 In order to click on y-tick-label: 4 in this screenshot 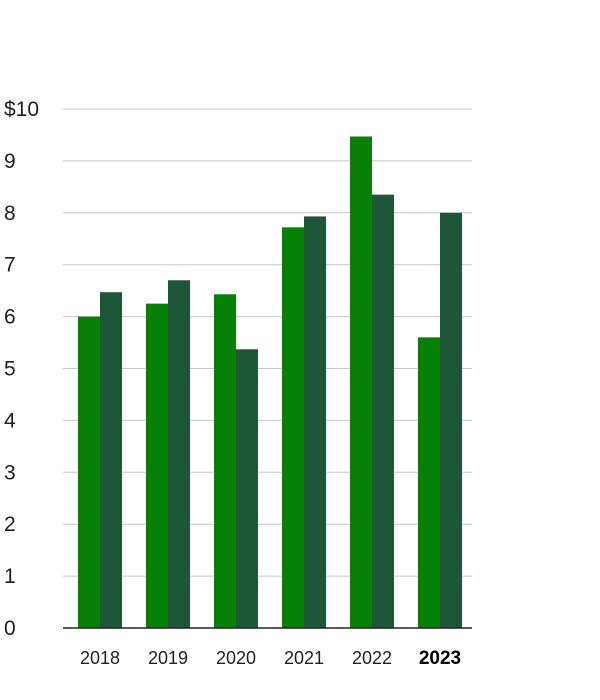, I will do `click(10, 420)`.